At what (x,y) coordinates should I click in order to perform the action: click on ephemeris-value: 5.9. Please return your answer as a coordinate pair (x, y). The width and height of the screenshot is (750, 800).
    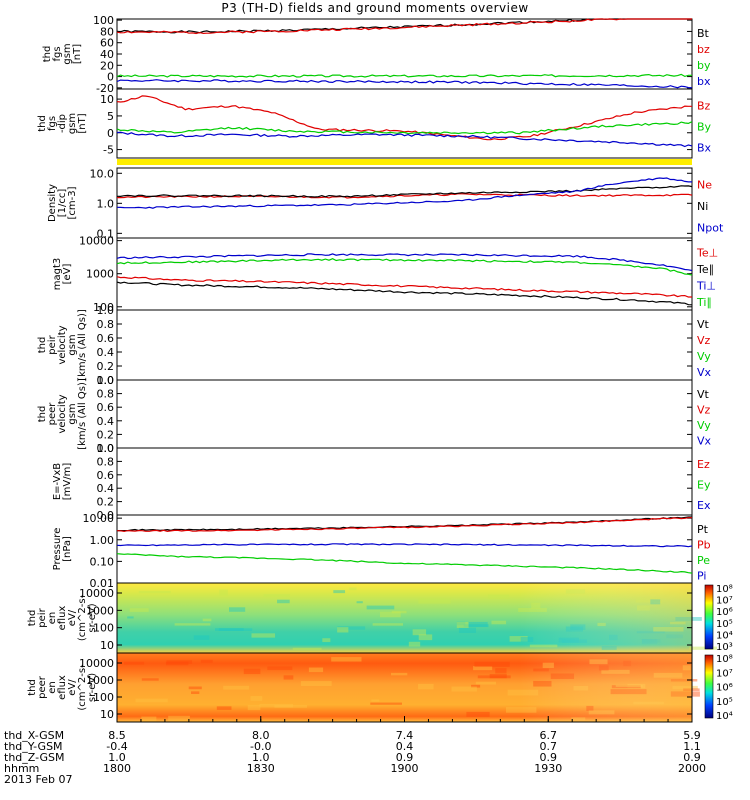
    Looking at the image, I should click on (692, 735).